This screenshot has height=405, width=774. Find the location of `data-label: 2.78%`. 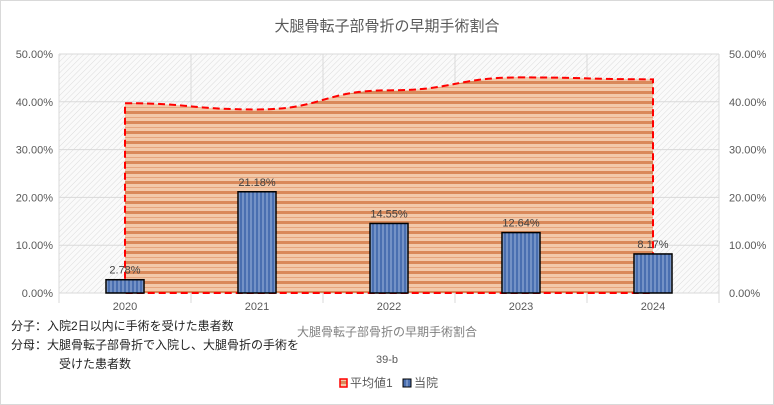

data-label: 2.78% is located at coordinates (124, 271).